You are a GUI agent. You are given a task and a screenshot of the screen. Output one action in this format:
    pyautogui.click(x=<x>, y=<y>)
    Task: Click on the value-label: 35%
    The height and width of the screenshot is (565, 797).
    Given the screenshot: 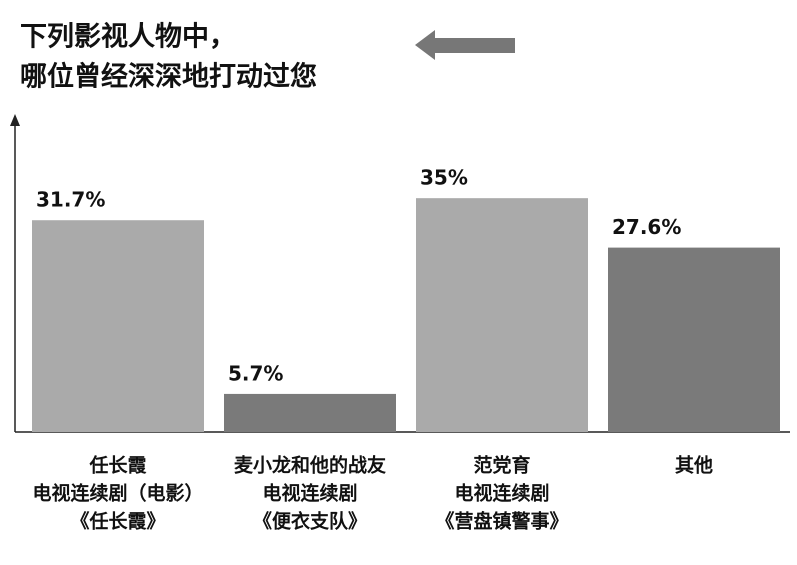 What is the action you would take?
    pyautogui.click(x=444, y=178)
    